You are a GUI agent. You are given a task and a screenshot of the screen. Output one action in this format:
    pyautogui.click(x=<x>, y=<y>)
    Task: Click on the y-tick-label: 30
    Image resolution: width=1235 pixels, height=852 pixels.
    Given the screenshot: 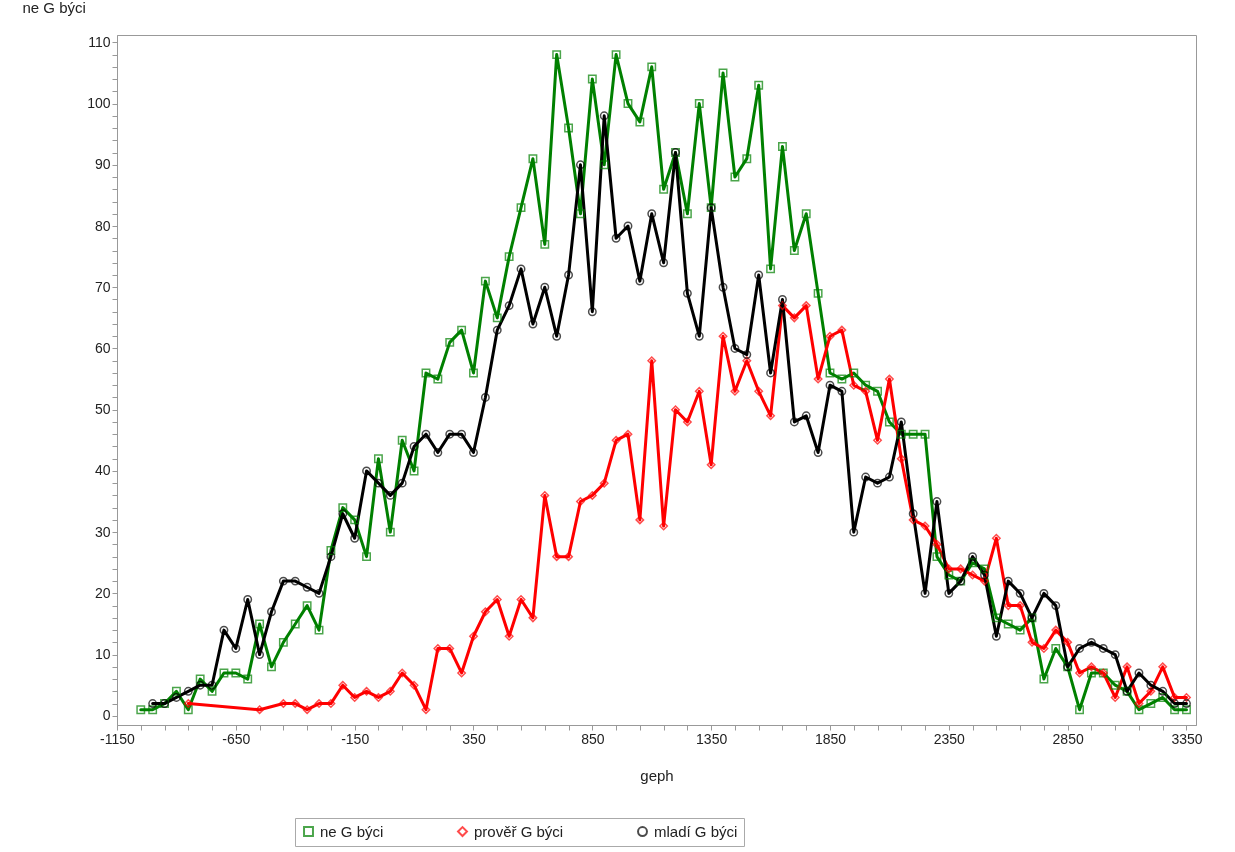 What is the action you would take?
    pyautogui.click(x=102, y=531)
    